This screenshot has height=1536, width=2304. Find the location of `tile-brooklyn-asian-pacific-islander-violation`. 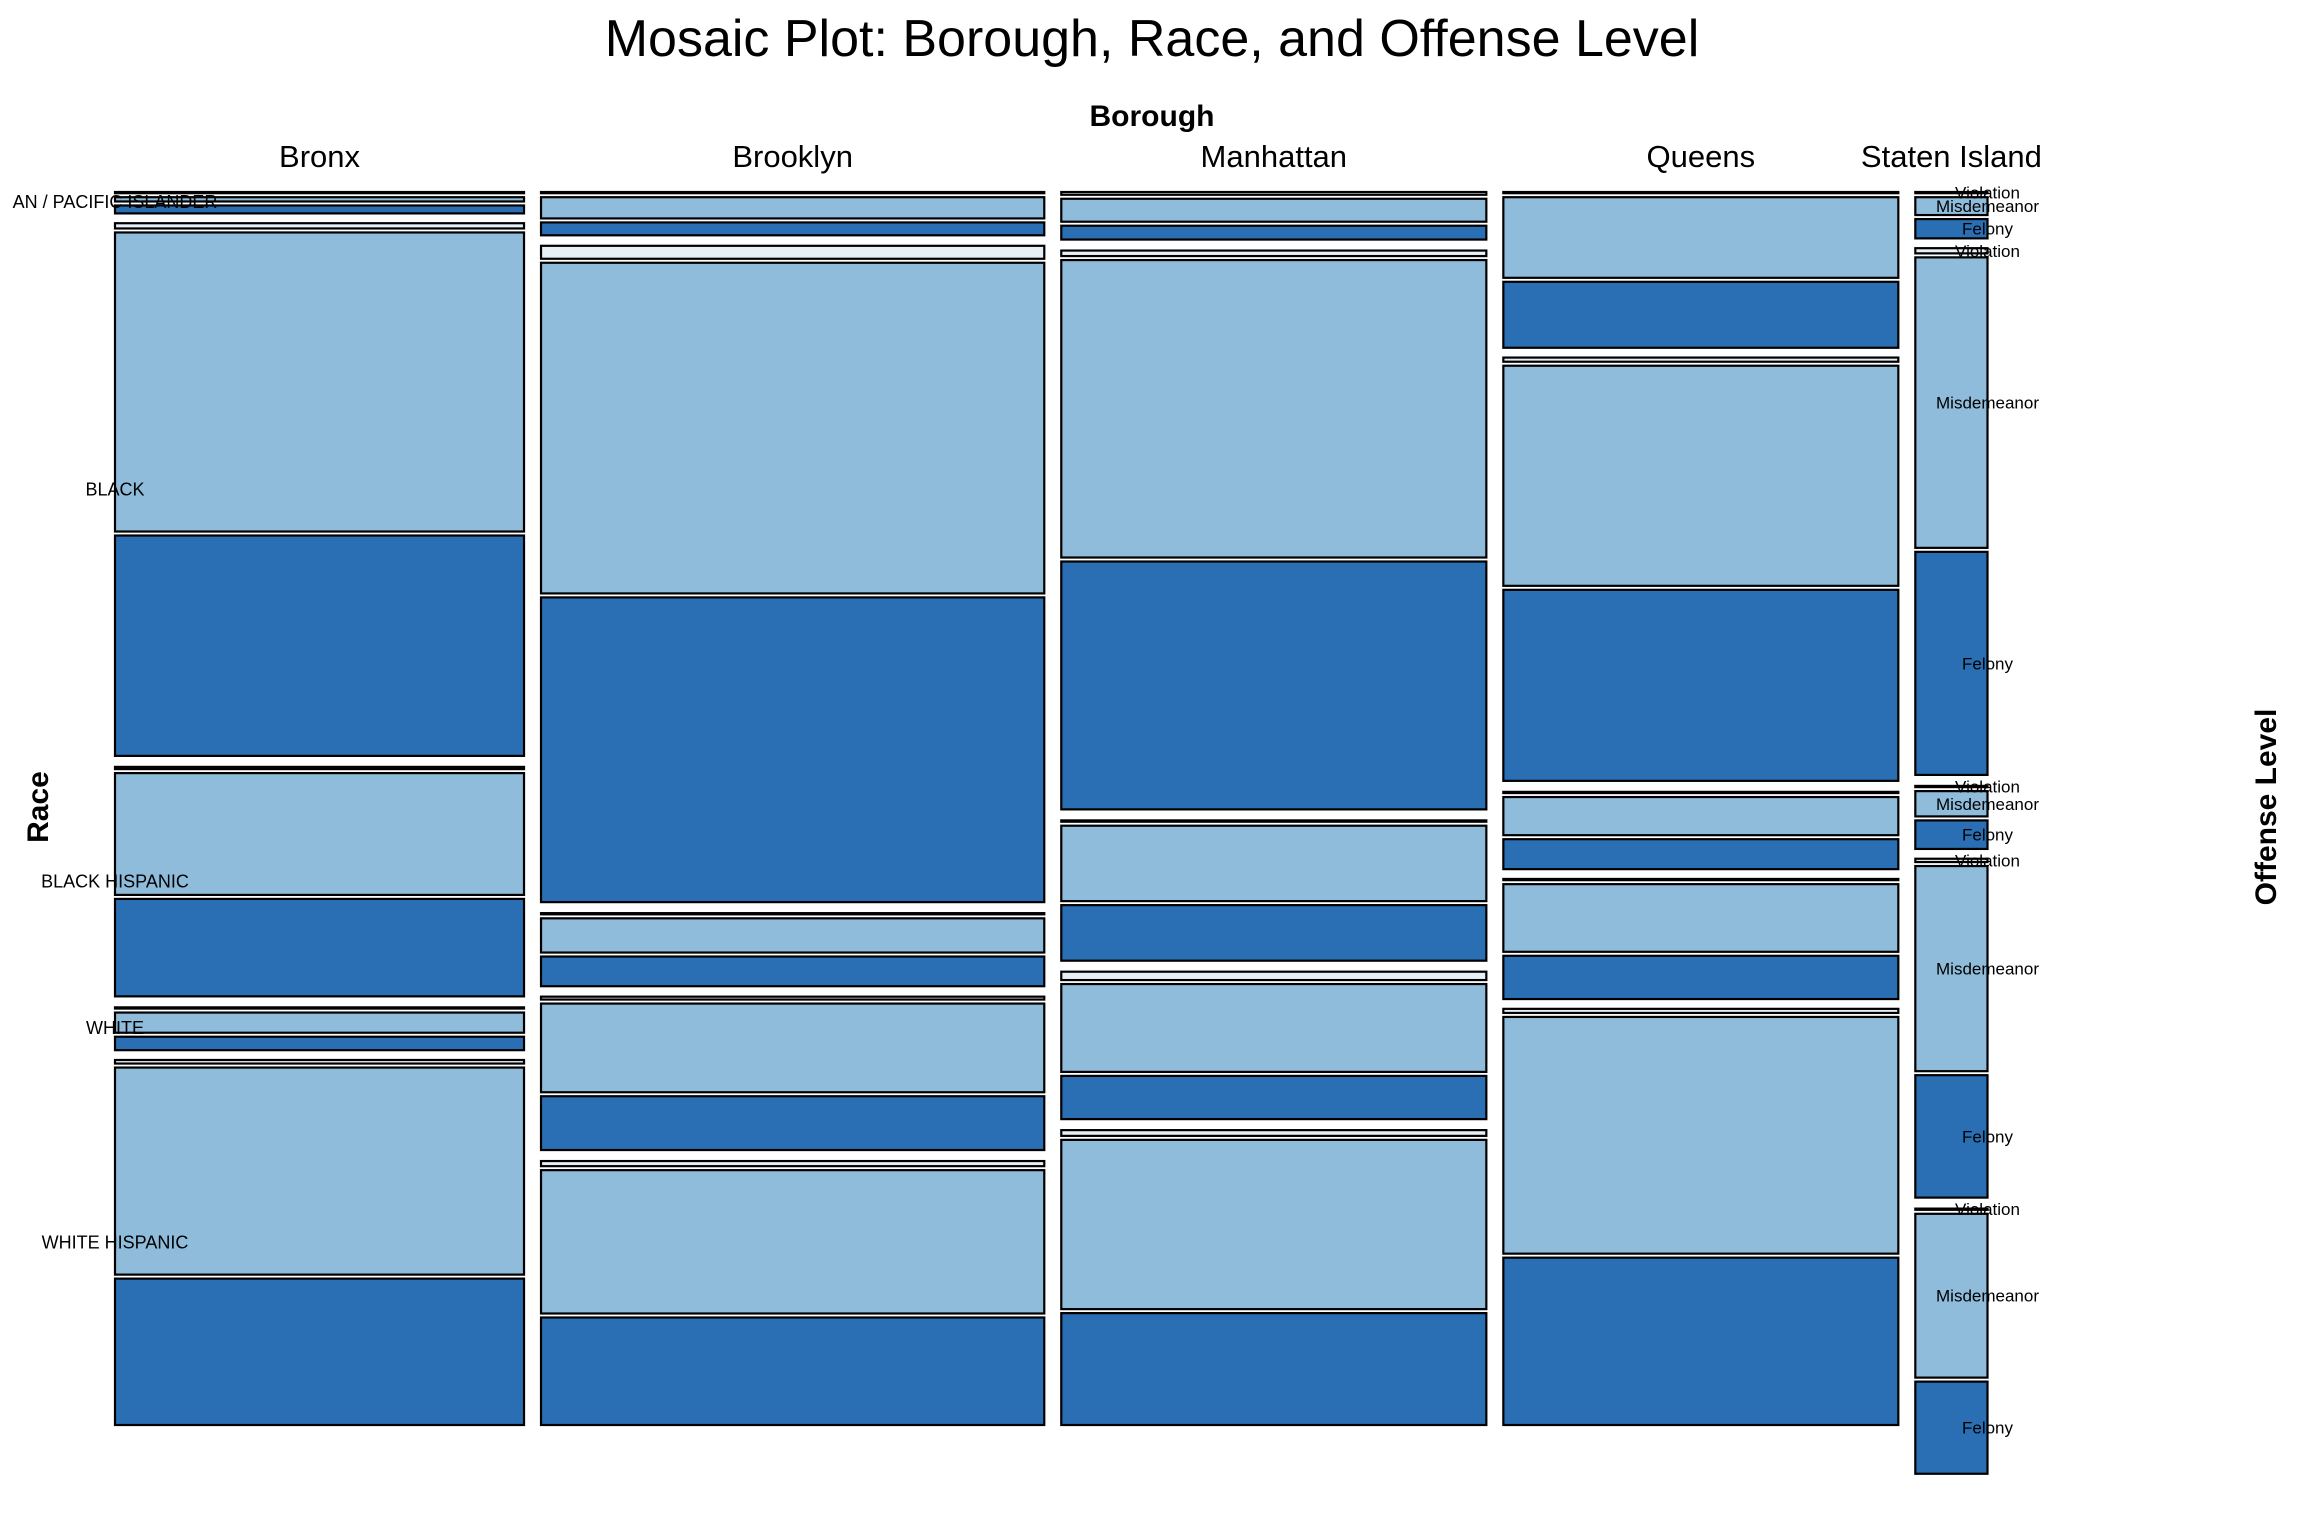

tile-brooklyn-asian-pacific-islander-violation is located at coordinates (792, 192).